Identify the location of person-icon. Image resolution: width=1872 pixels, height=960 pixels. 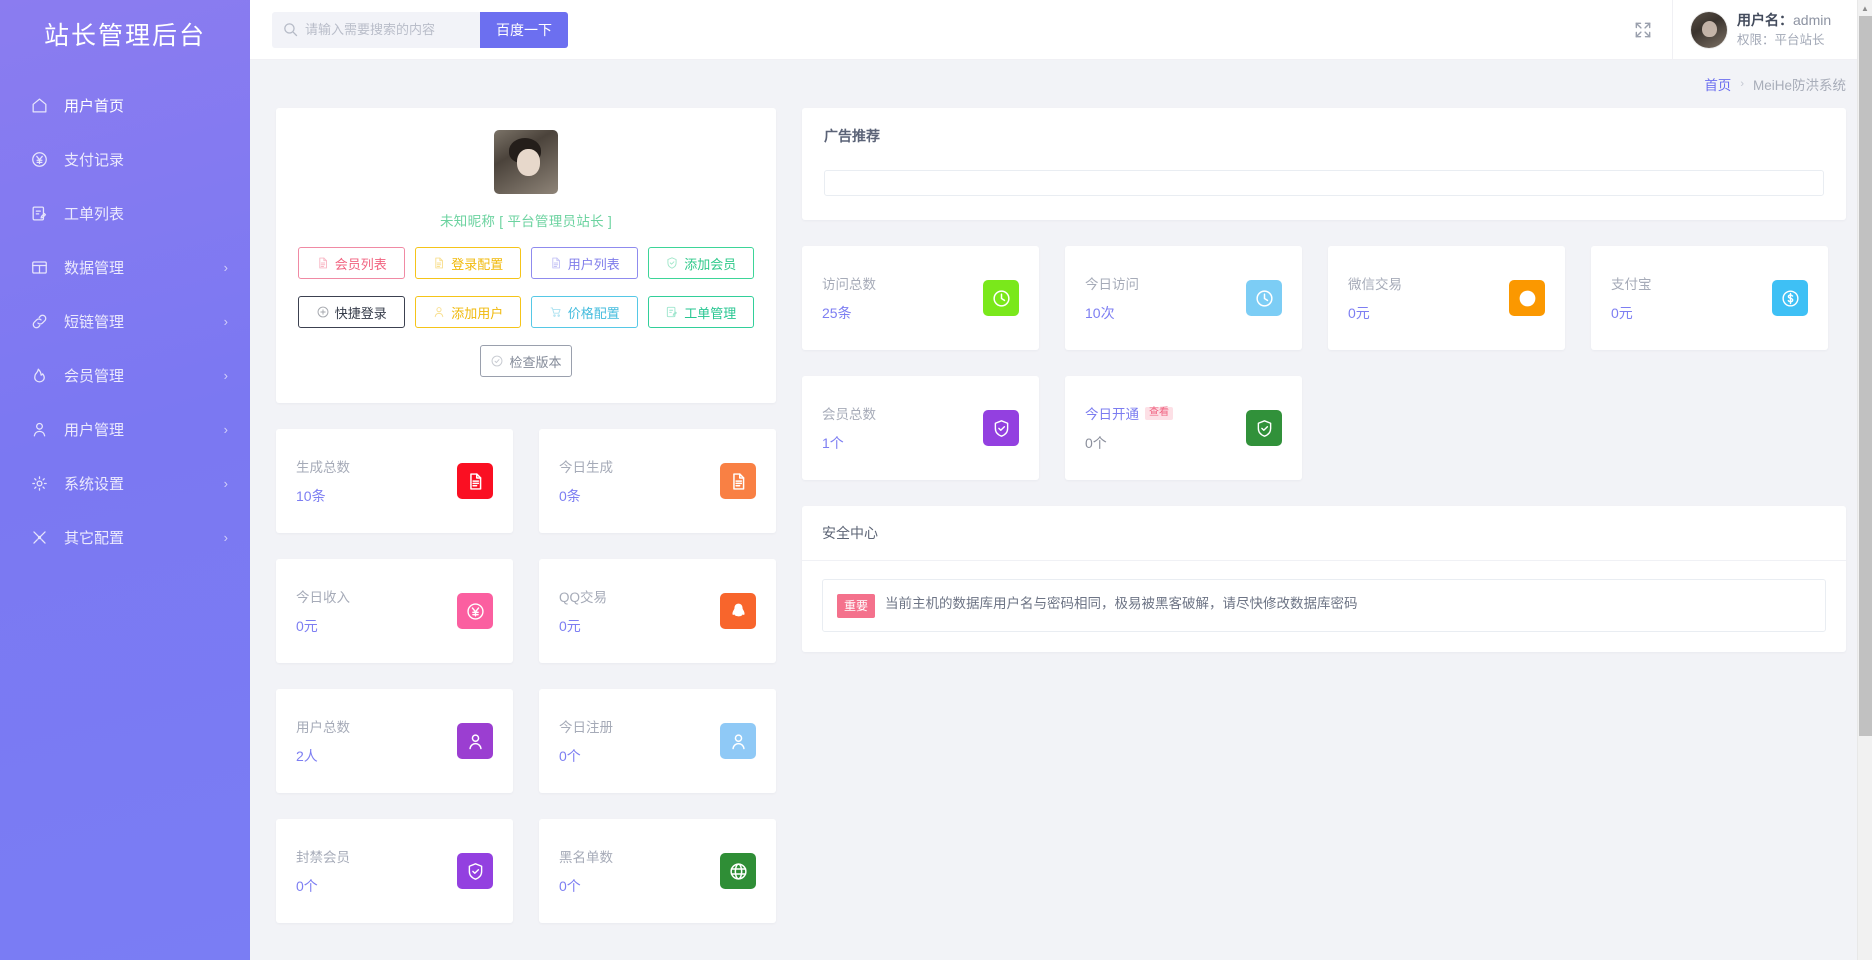
(475, 741).